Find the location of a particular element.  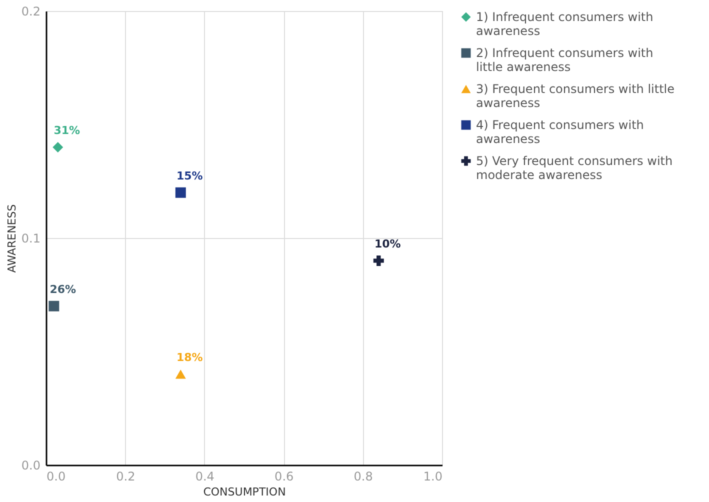

legend-label: 3) Frequent consumers with little awareness is located at coordinates (575, 96).